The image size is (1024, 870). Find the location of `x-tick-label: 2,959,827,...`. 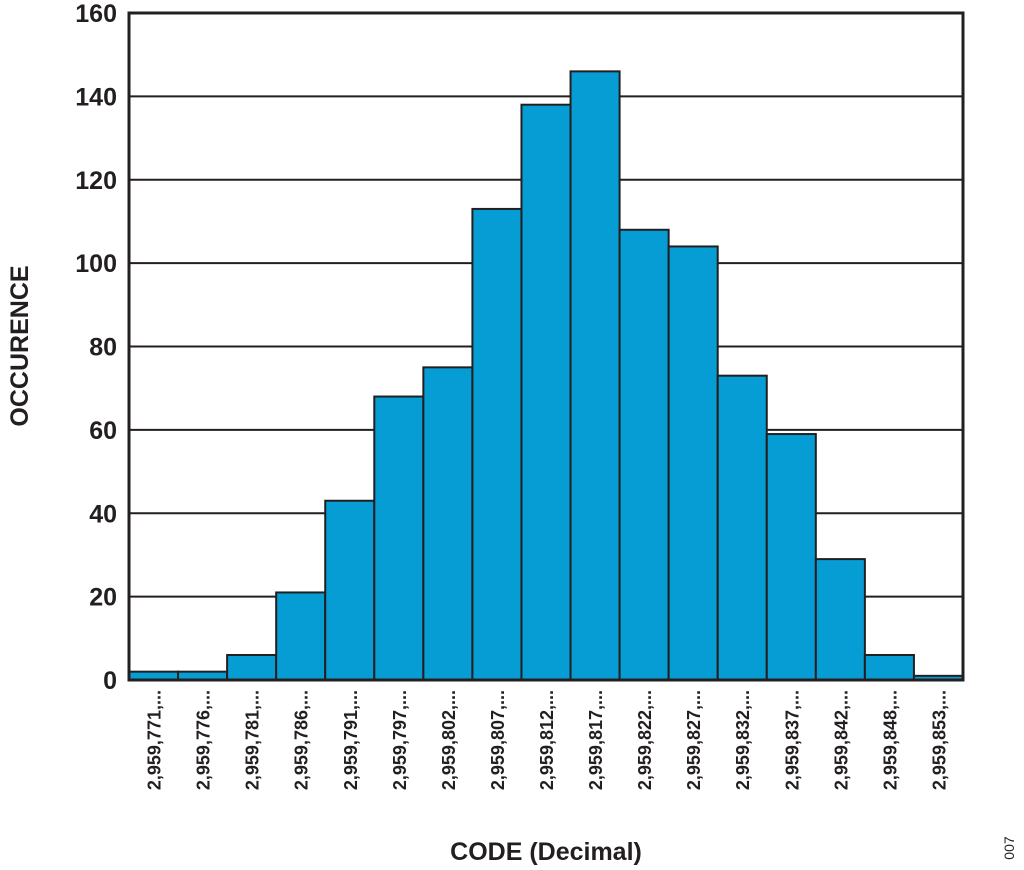

x-tick-label: 2,959,827,... is located at coordinates (694, 740).